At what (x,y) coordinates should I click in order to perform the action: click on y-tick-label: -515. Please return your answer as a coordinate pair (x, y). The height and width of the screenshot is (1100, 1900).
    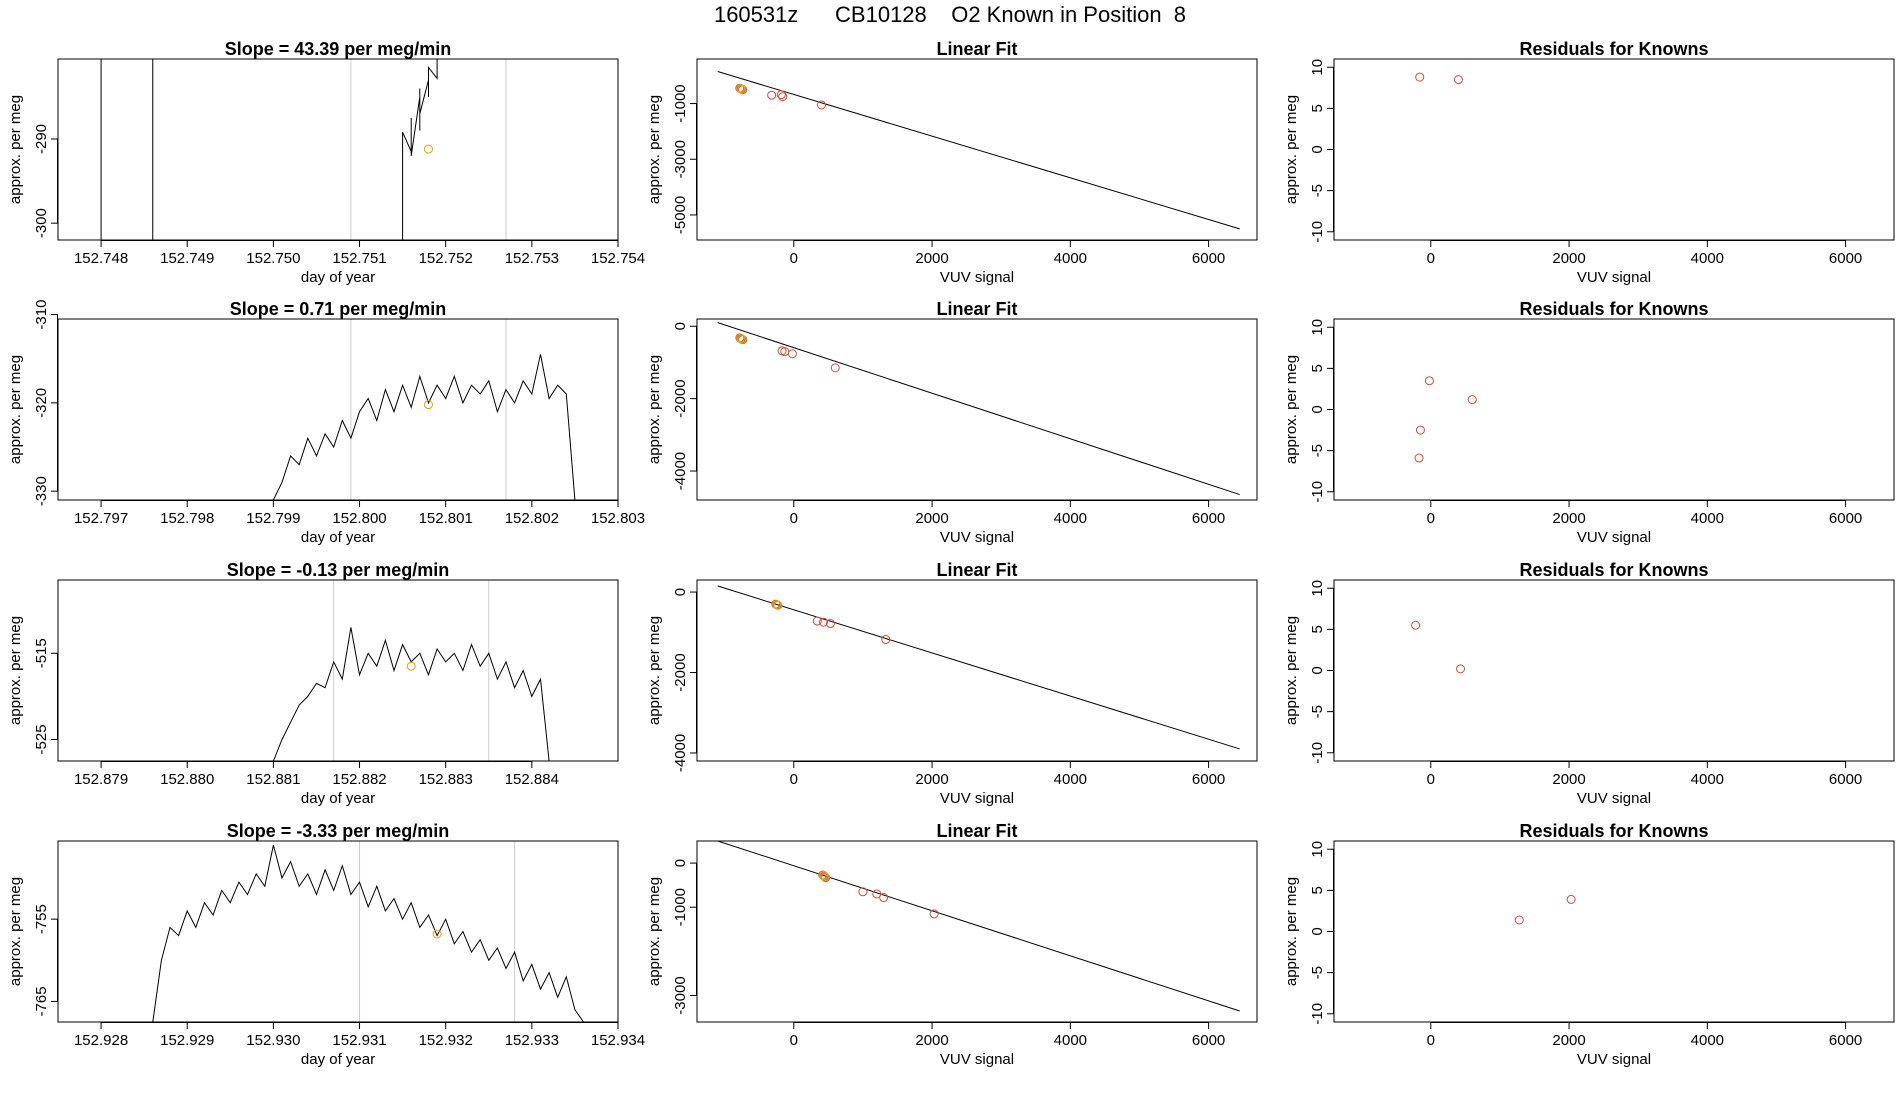
    Looking at the image, I should click on (41, 653).